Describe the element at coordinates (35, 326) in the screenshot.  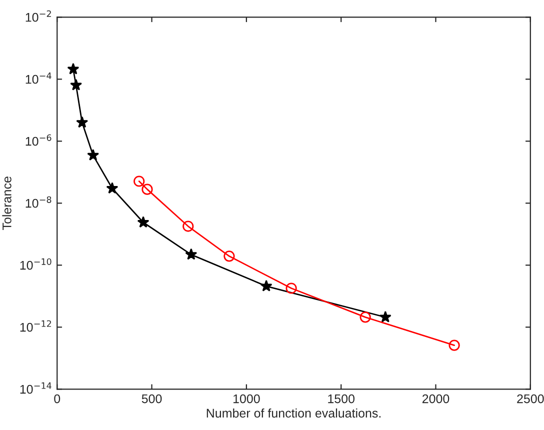
I see `y-tick-label: 10$^{−12}$` at that location.